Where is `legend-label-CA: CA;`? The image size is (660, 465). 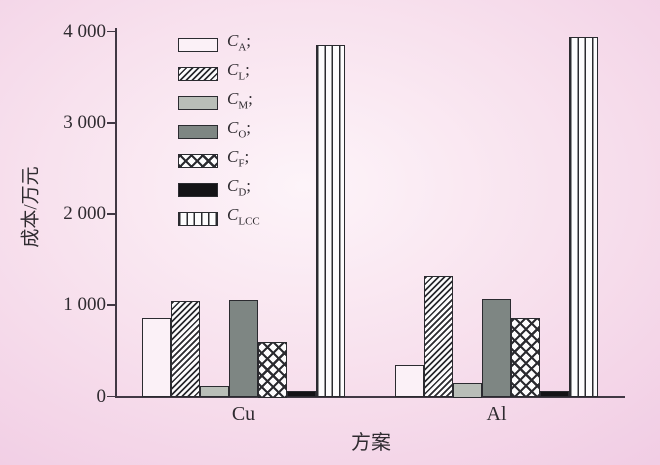
legend-label-CA: CA; is located at coordinates (239, 42).